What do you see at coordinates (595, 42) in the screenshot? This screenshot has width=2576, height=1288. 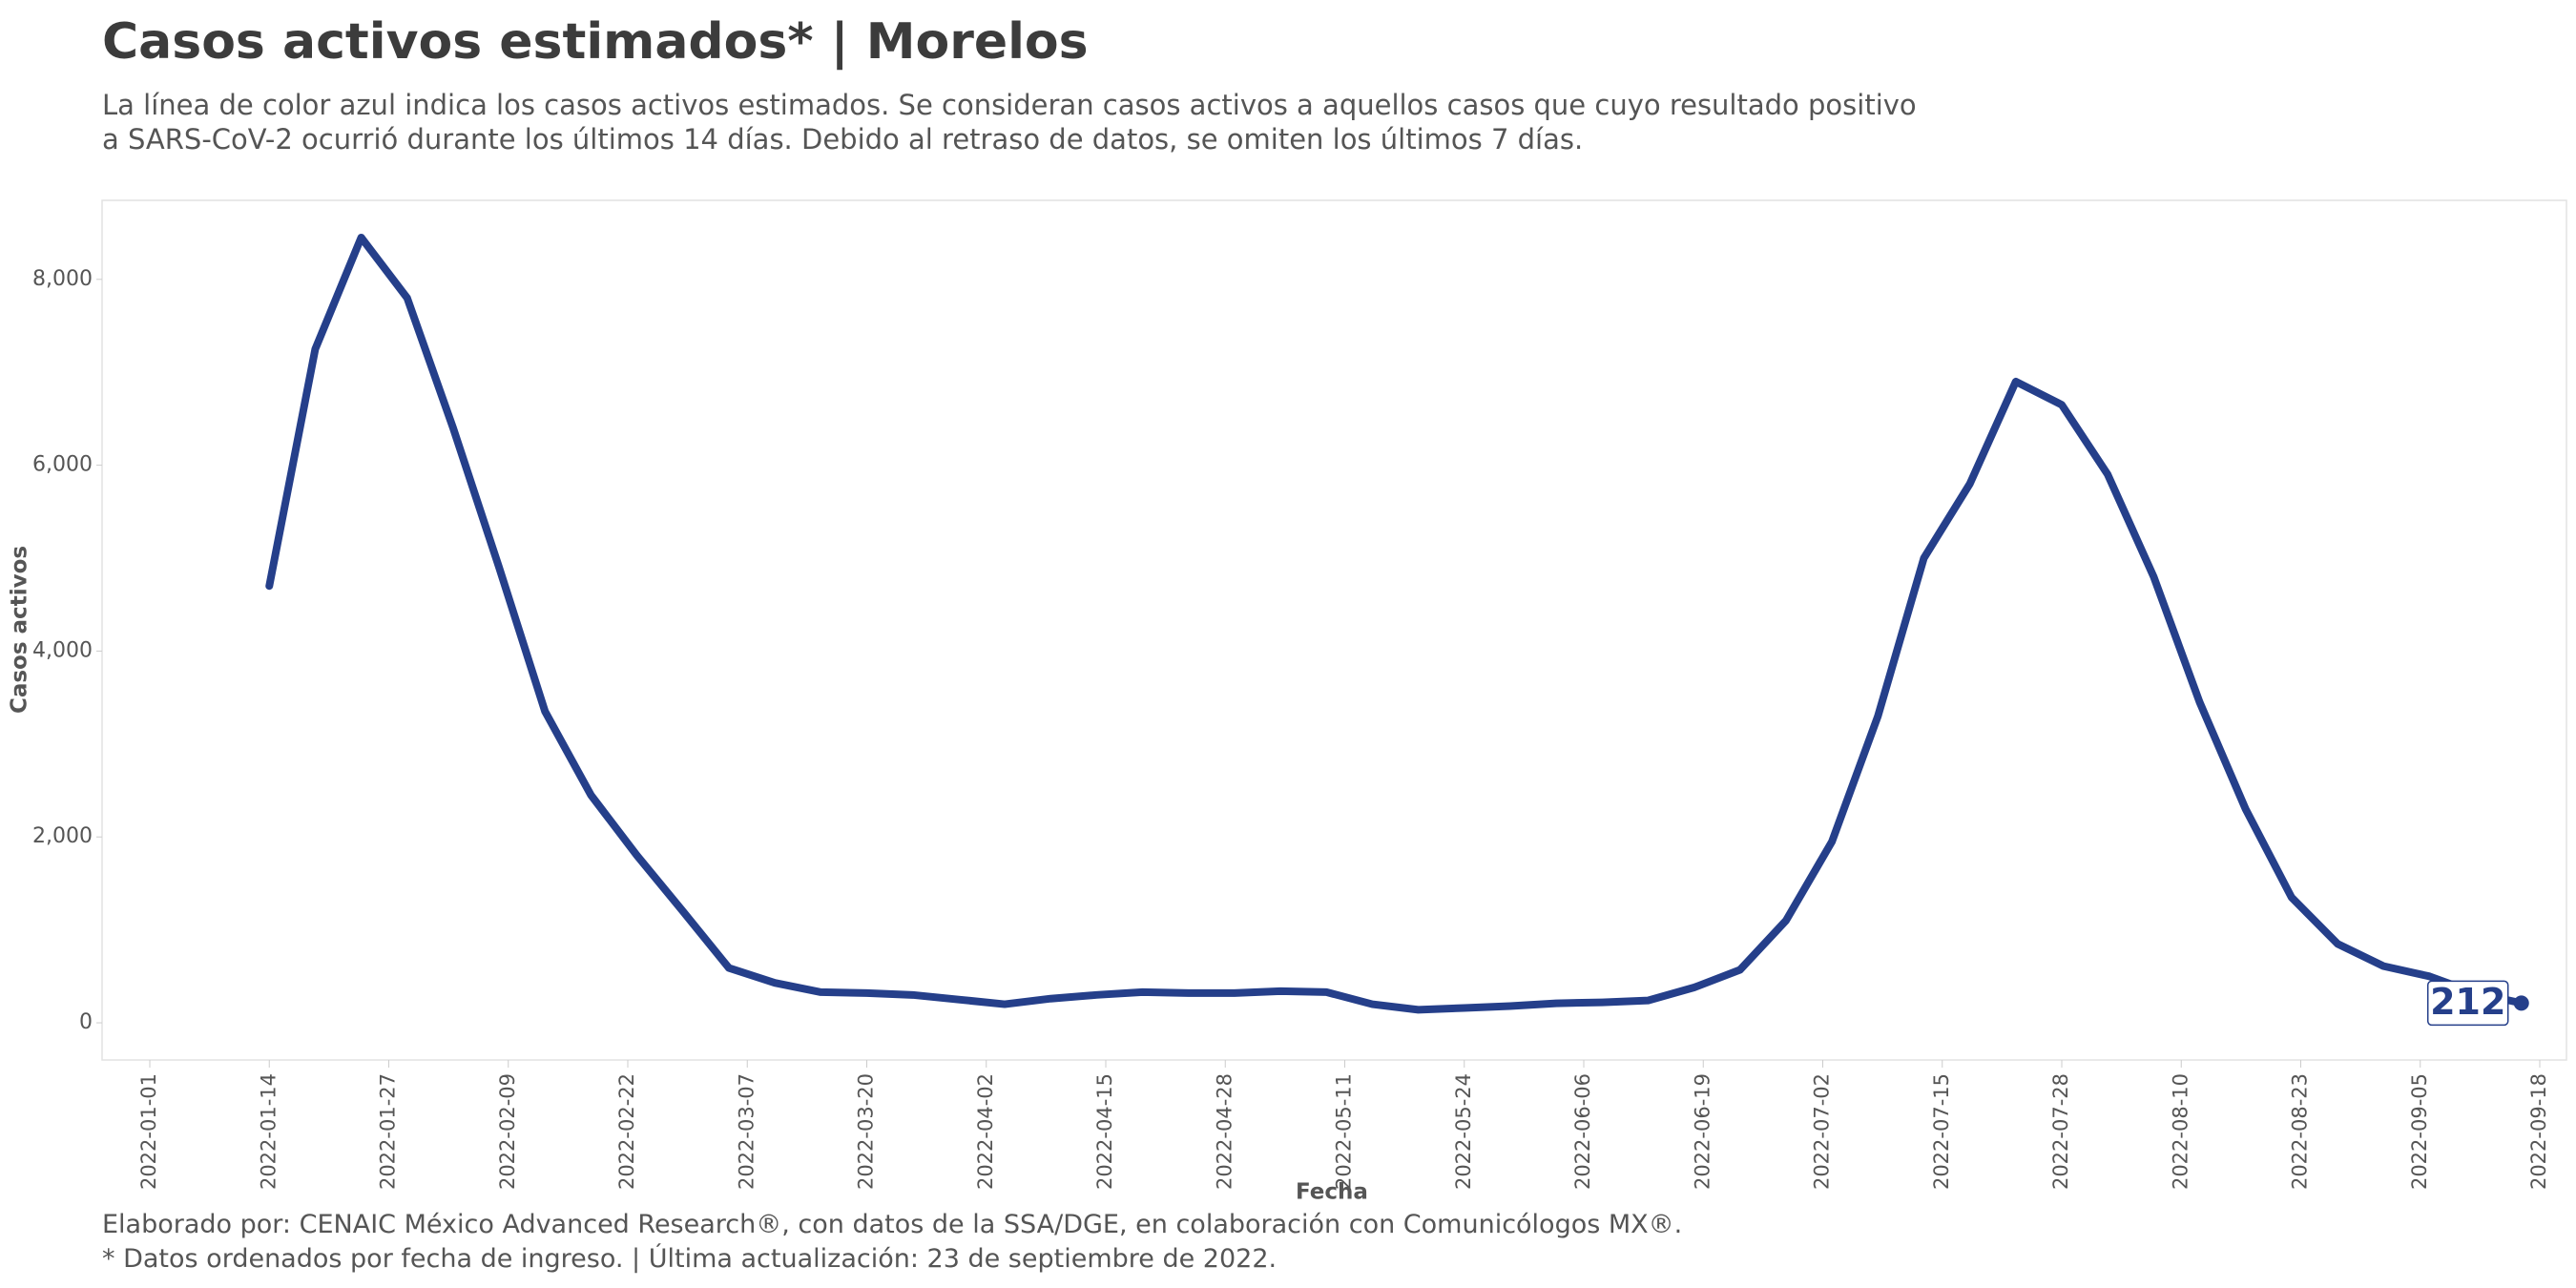 I see `chart-title: Casos activos estimados* | Morelos` at bounding box center [595, 42].